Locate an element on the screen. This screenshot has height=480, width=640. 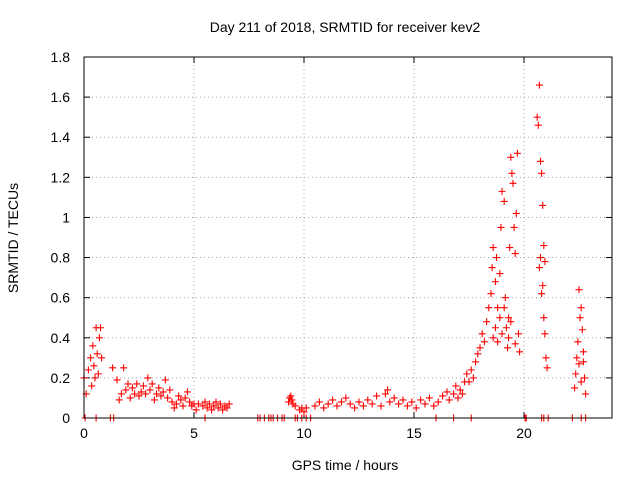
y-tick-label: 1.8 is located at coordinates (61, 57).